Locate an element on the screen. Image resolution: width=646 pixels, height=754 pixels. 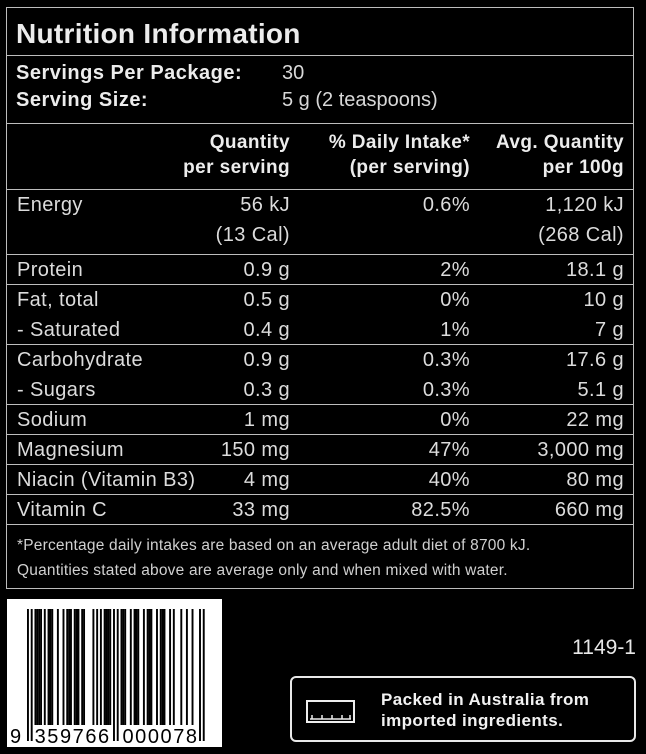
nutrient-group: Magnesium 150 mg 47% 3,000 mg is located at coordinates (320, 450).